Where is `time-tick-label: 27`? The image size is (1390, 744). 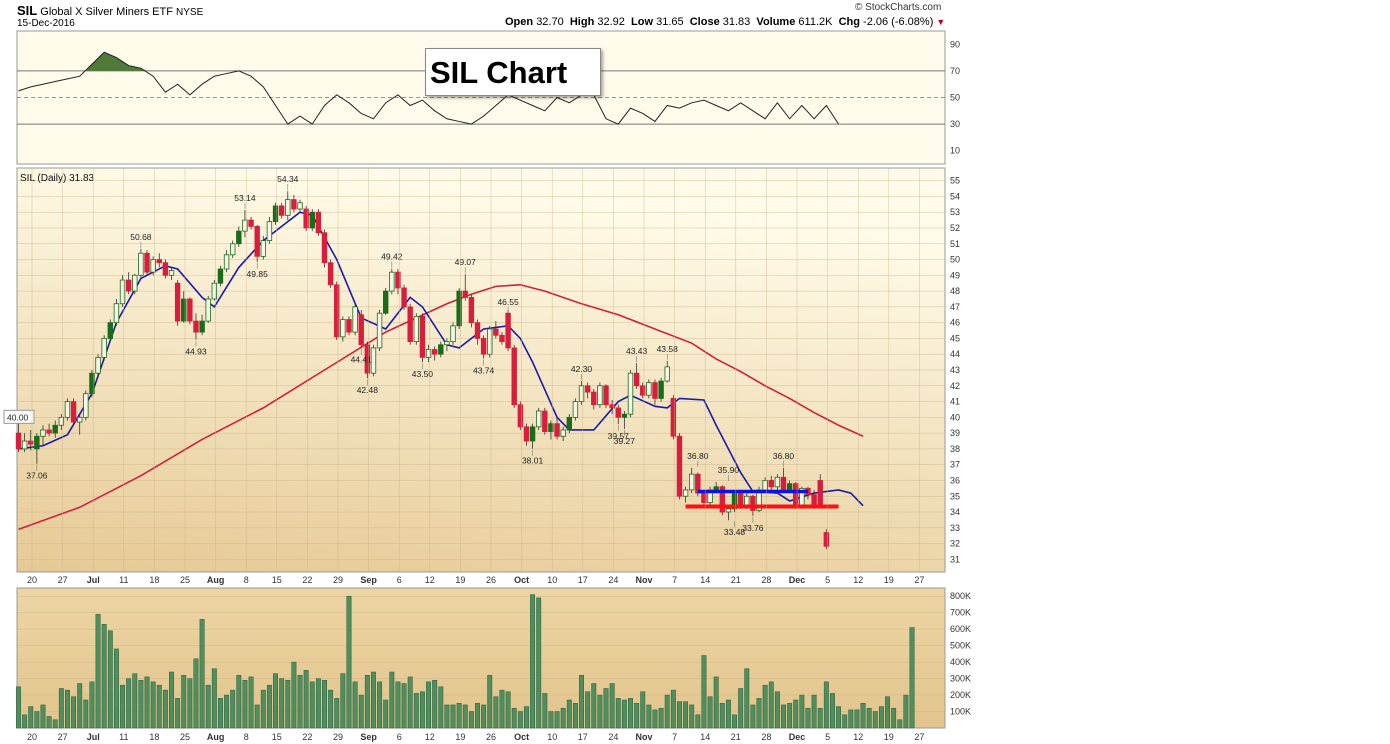 time-tick-label: 27 is located at coordinates (919, 737).